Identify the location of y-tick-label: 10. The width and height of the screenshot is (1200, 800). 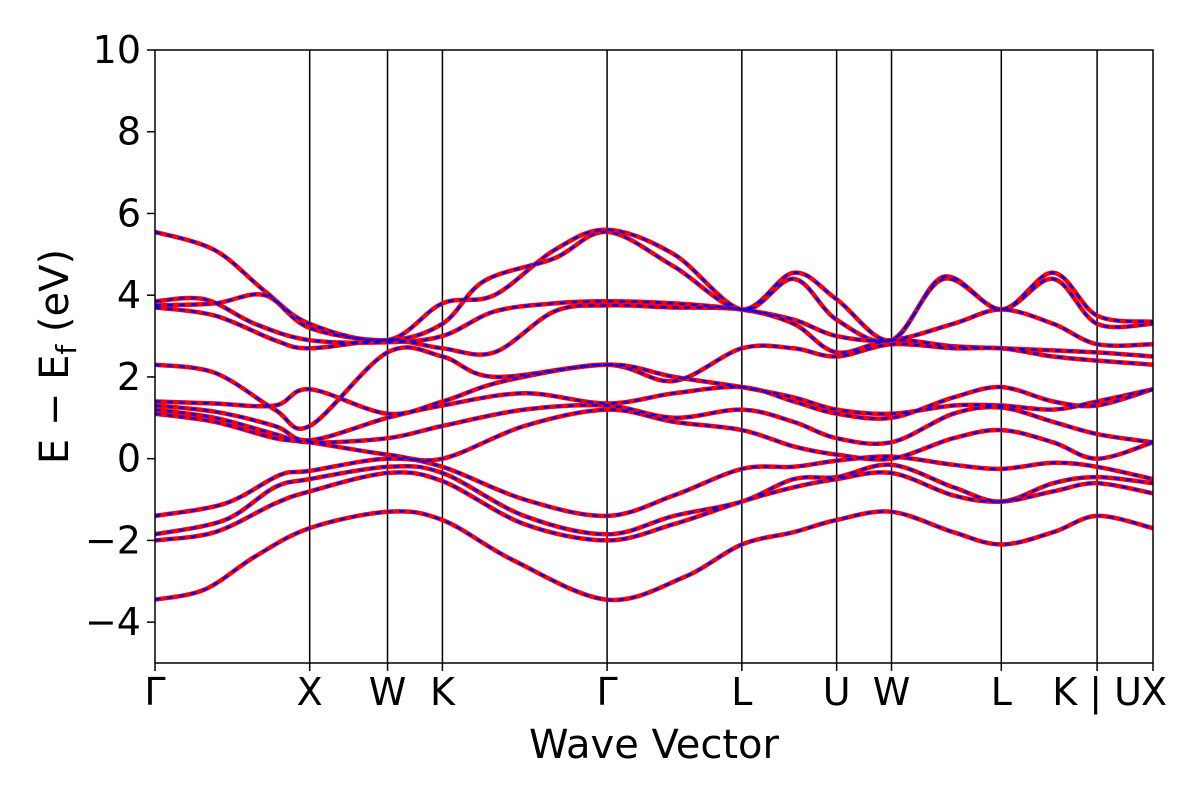
(117, 50).